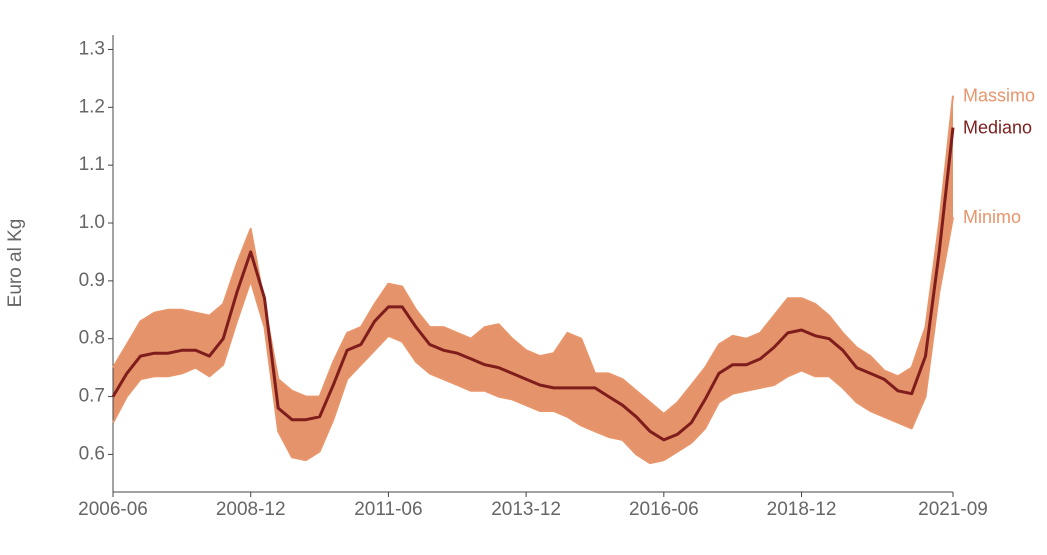 This screenshot has width=1047, height=555. I want to click on y-axis-label: Euro al Kg, so click(15, 263).